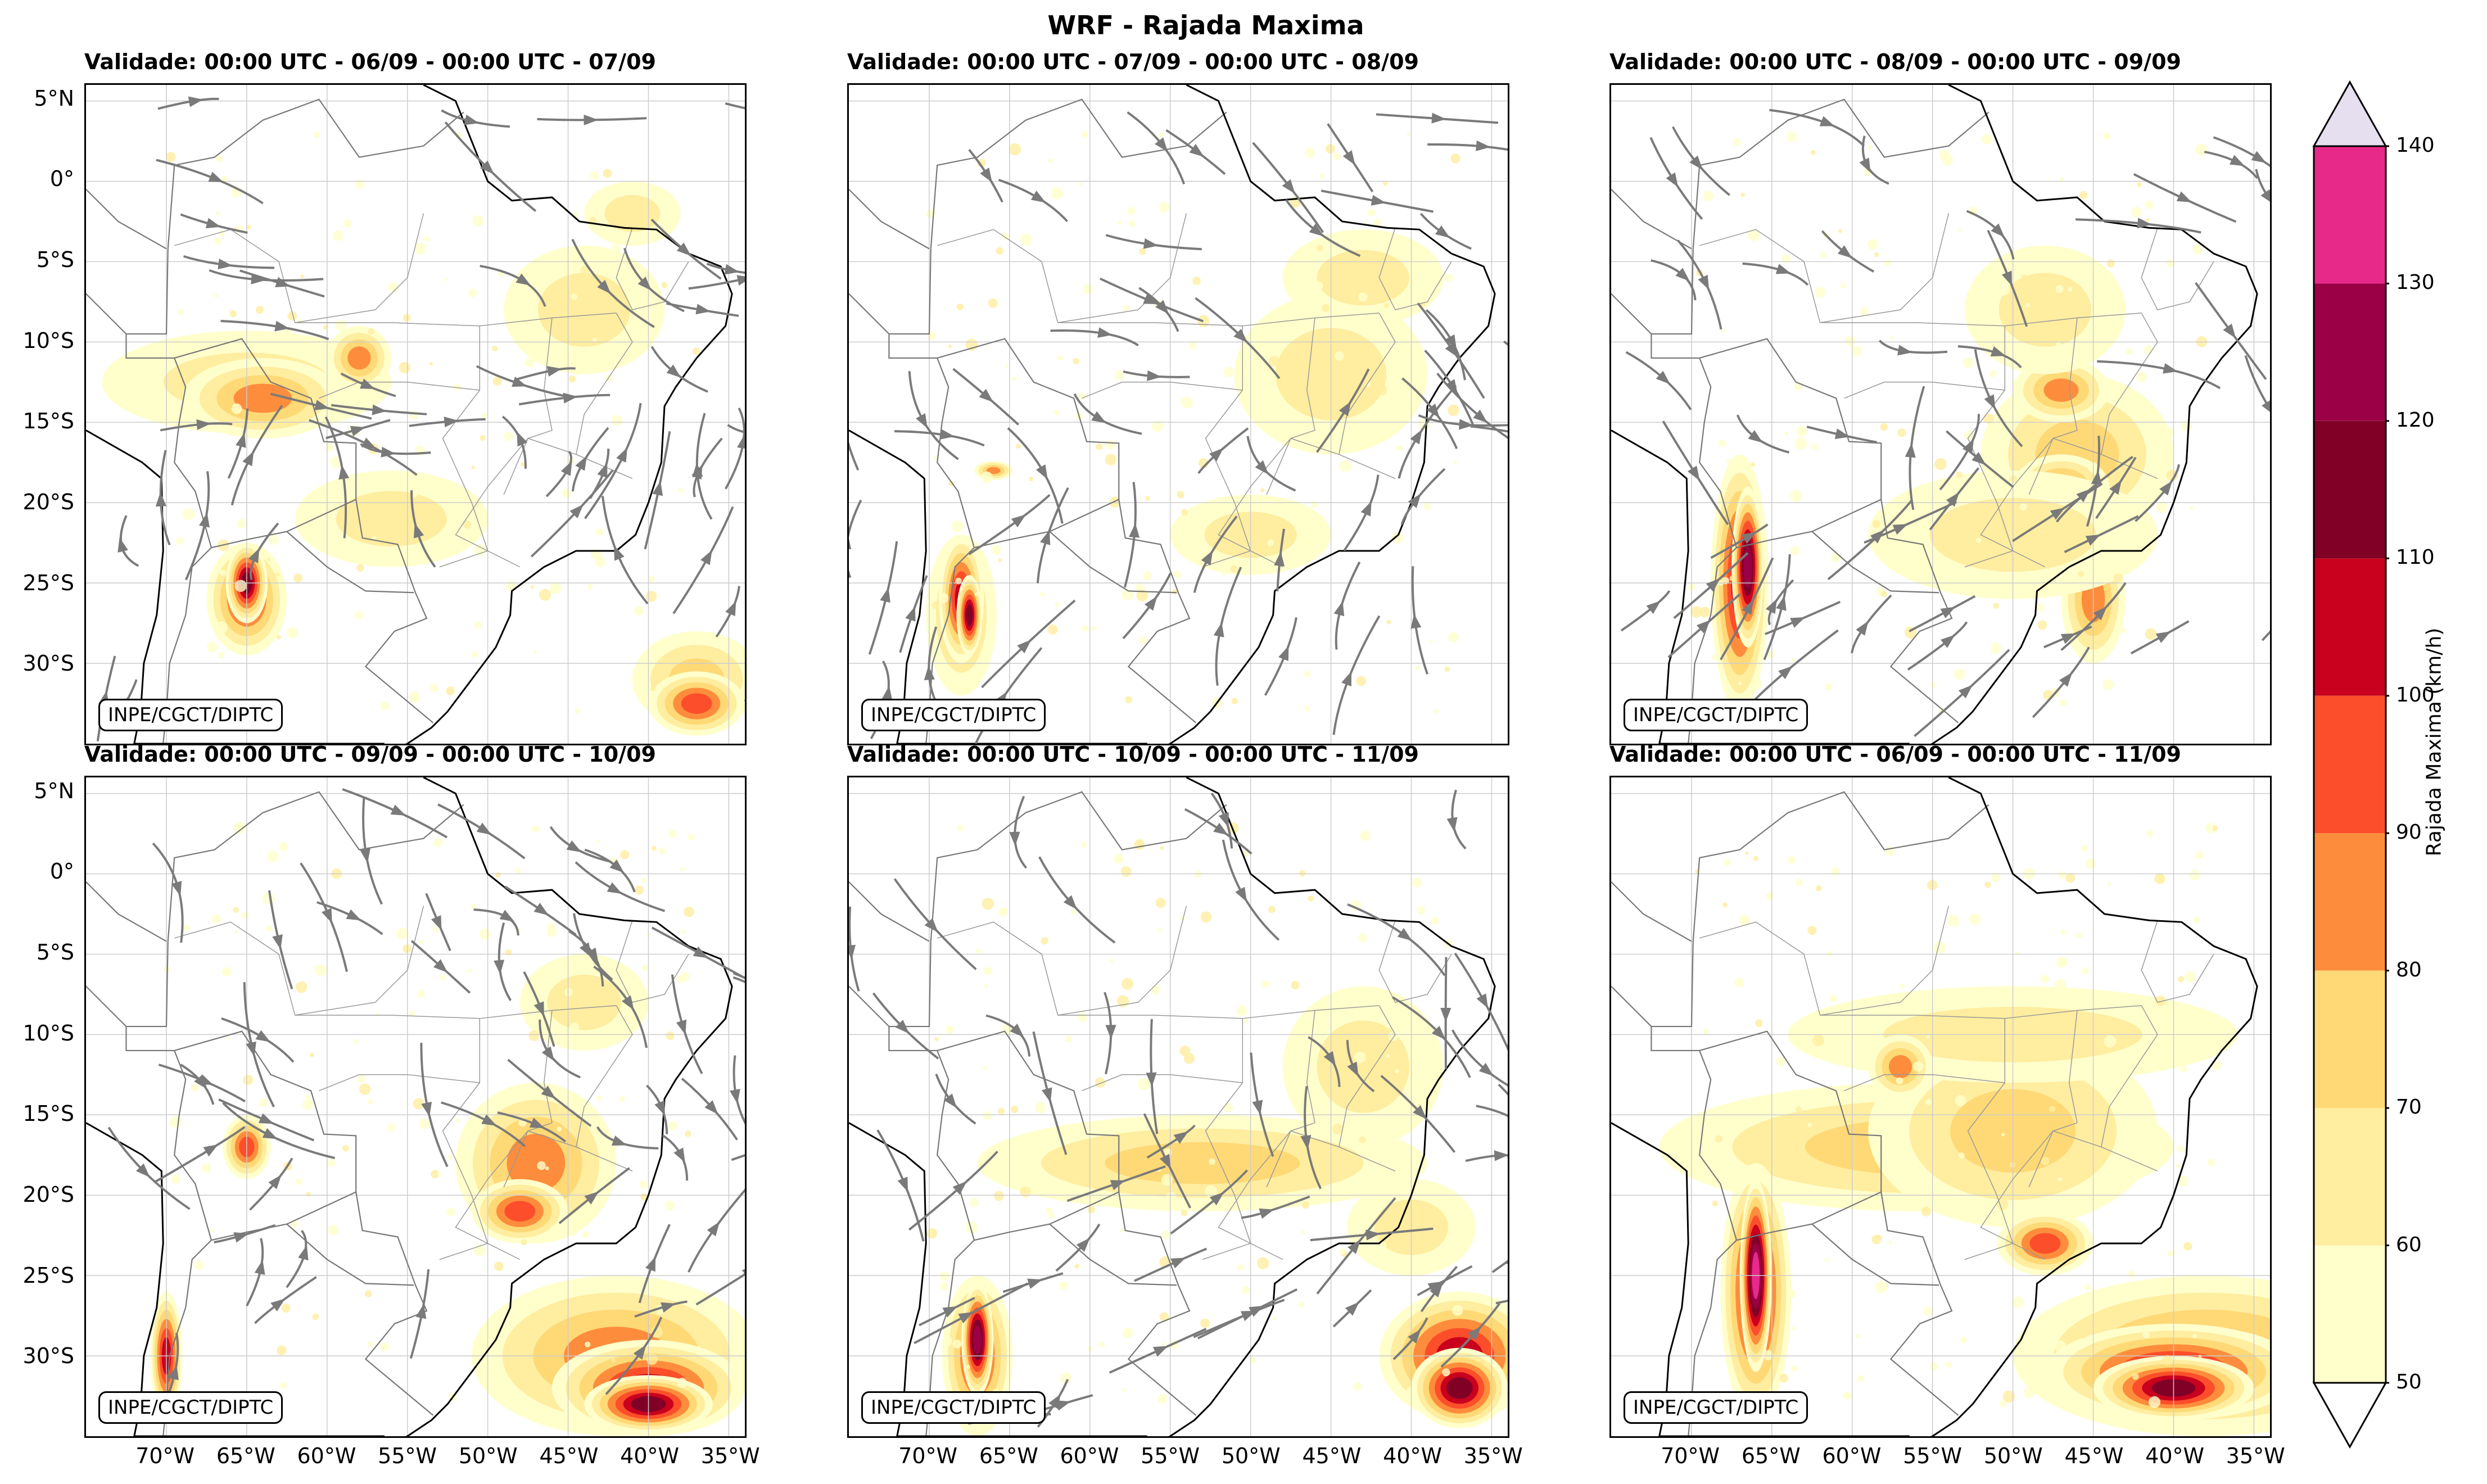 This screenshot has height=1484, width=2487. I want to click on longitude-tick-label: 60°W, so click(326, 1456).